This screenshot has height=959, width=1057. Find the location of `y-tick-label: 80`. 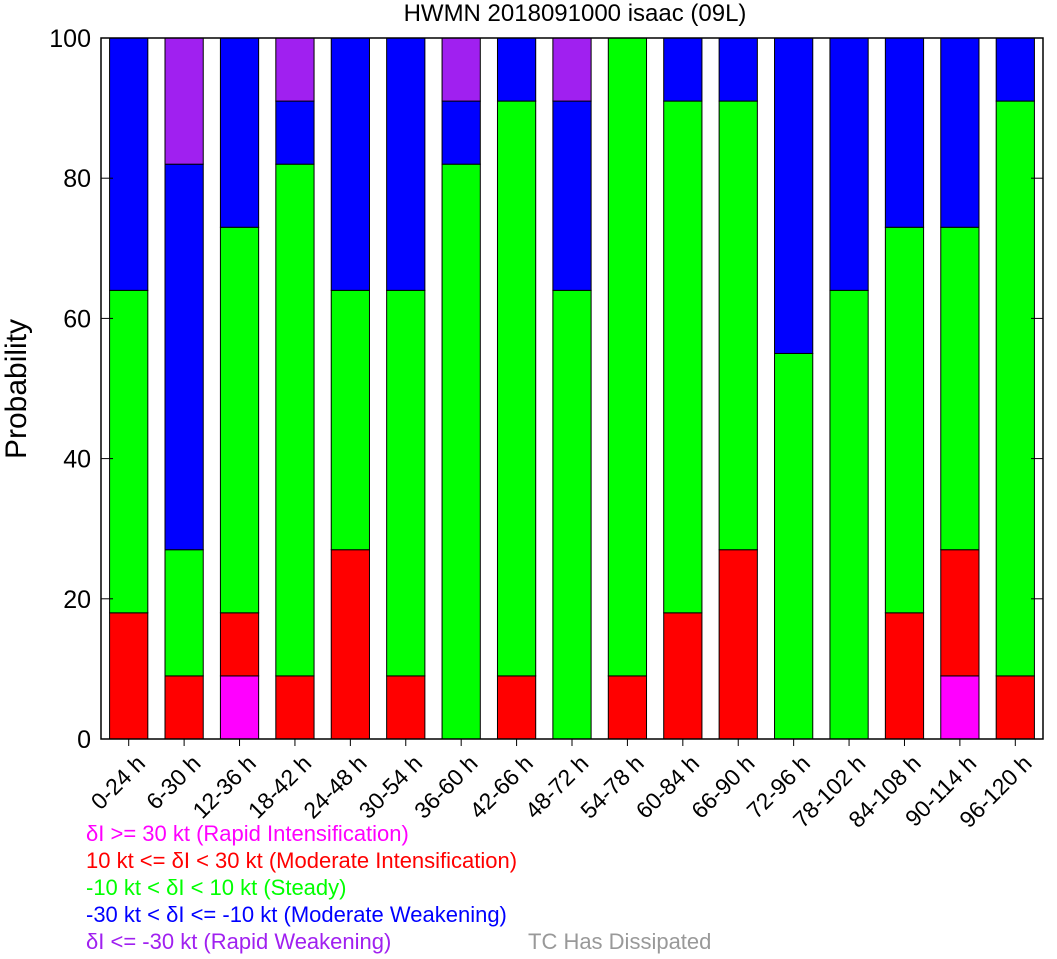

y-tick-label: 80 is located at coordinates (77, 179).